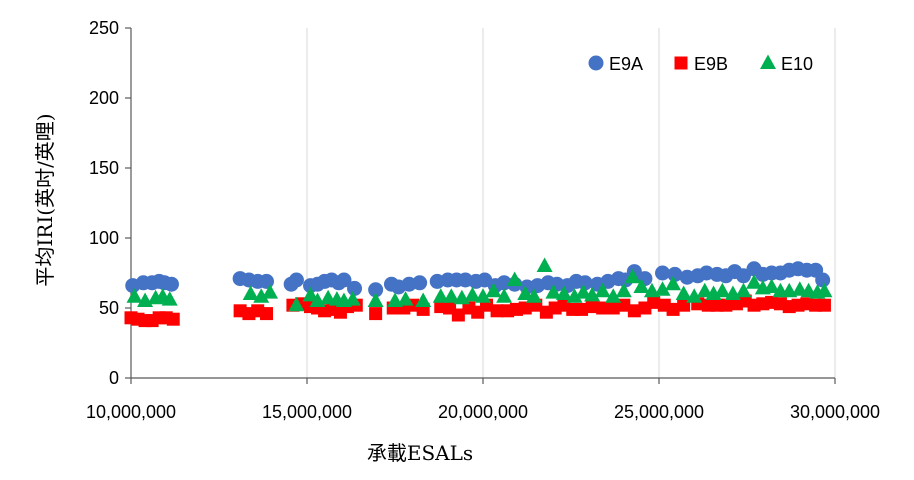 This screenshot has height=480, width=914. Describe the element at coordinates (768, 61) in the screenshot. I see `legend-marker-e10` at that location.